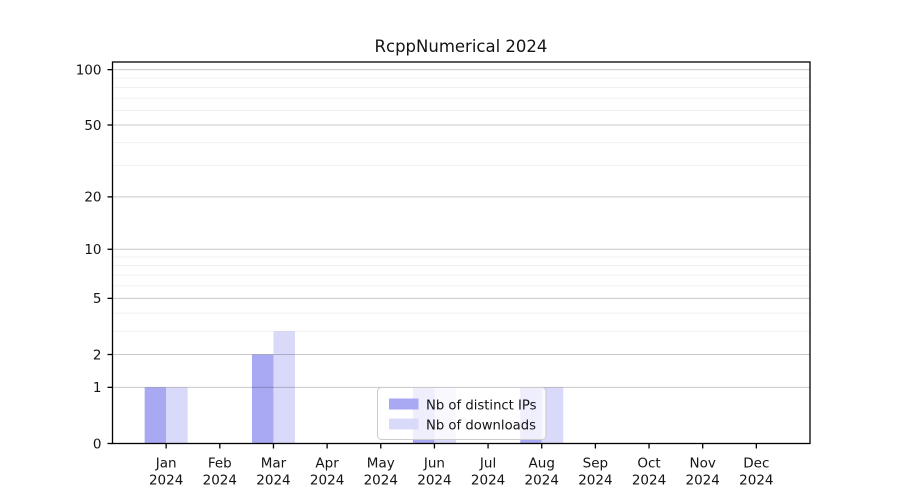 The image size is (900, 504). I want to click on x-tick-label-month: Nov, so click(703, 464).